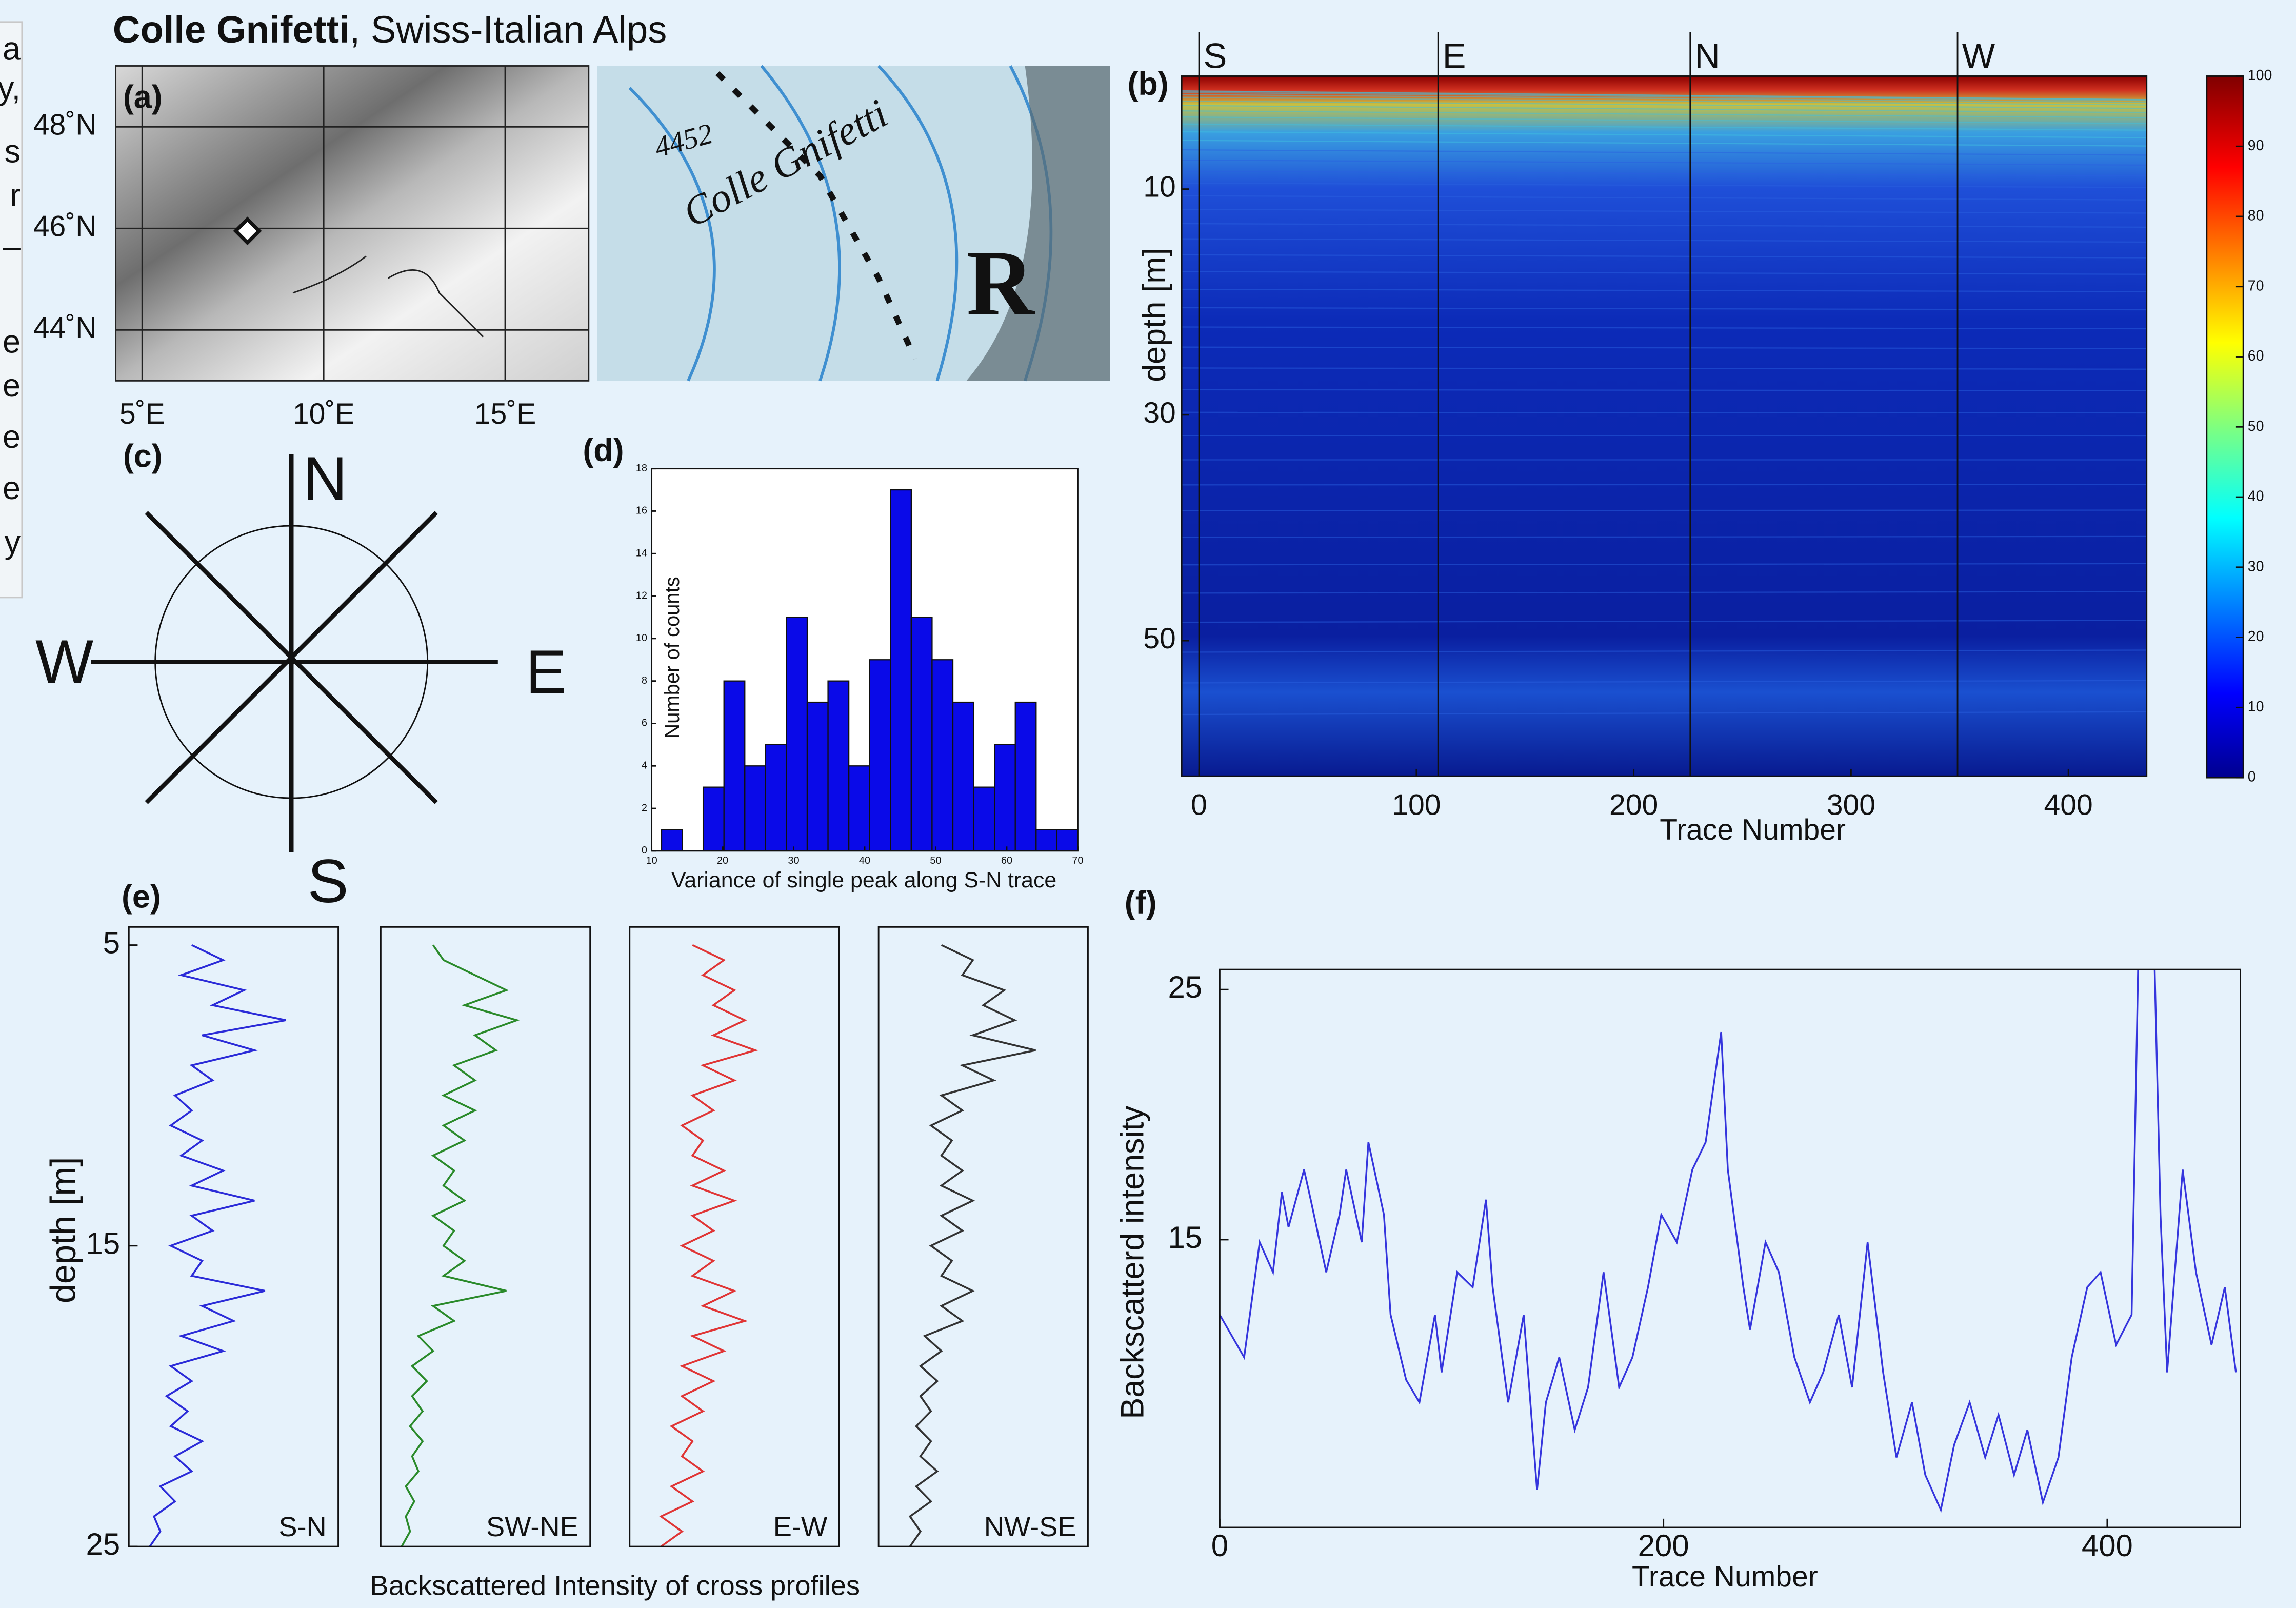 The image size is (2296, 1608). What do you see at coordinates (142, 897) in the screenshot?
I see `panel-label: (e)` at bounding box center [142, 897].